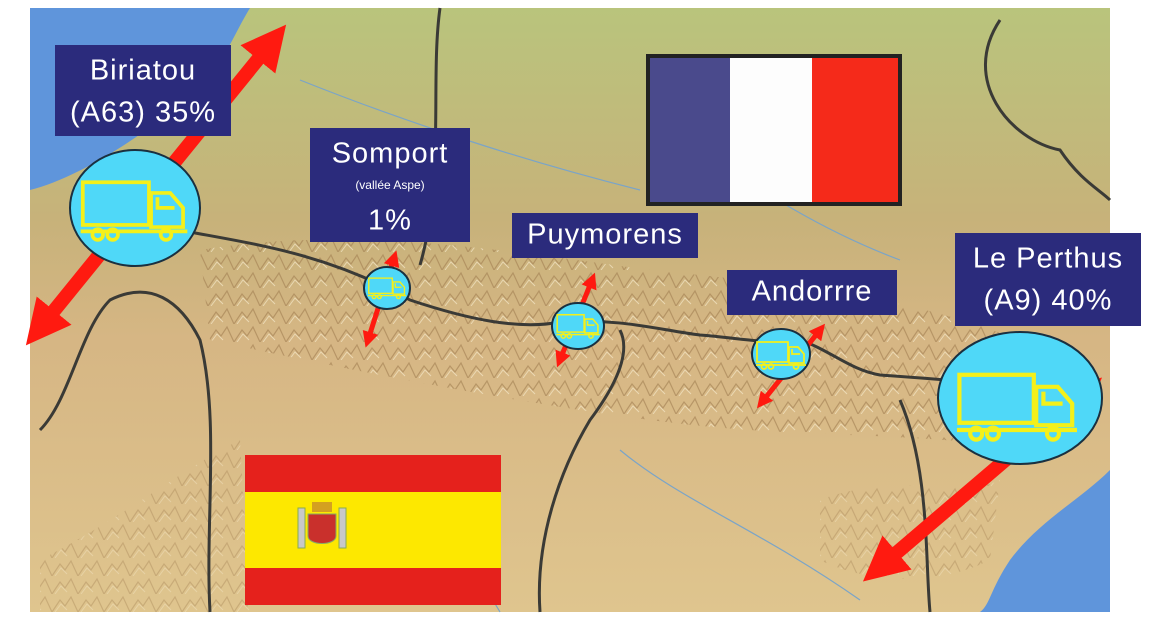 The width and height of the screenshot is (1150, 628). Describe the element at coordinates (143, 113) in the screenshot. I see `label: (A63) 35%` at that location.